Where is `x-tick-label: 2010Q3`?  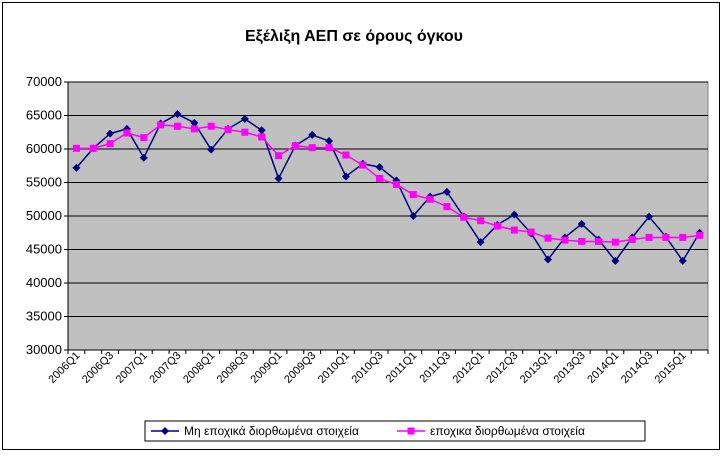 x-tick-label: 2010Q3 is located at coordinates (368, 368).